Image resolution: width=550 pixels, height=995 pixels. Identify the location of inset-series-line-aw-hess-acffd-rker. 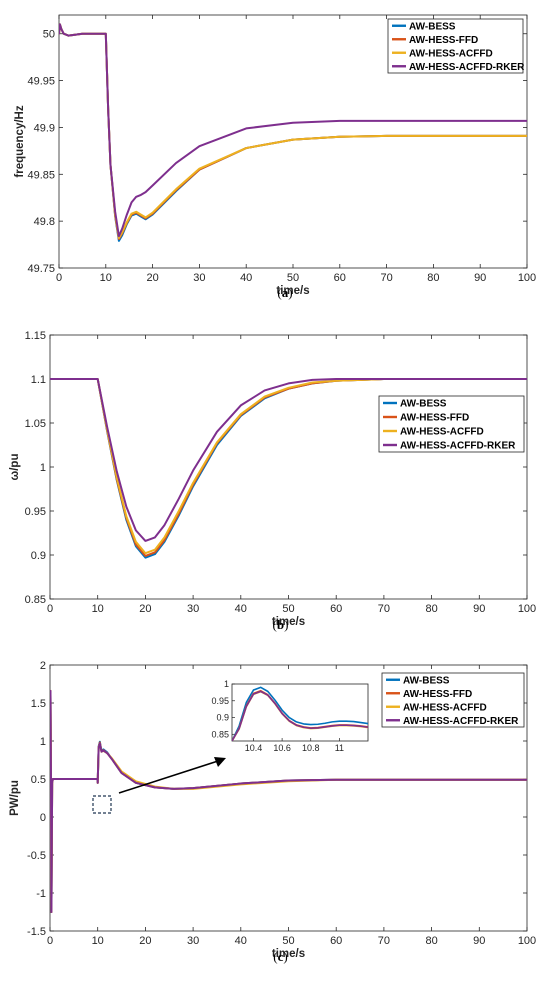
(300, 715).